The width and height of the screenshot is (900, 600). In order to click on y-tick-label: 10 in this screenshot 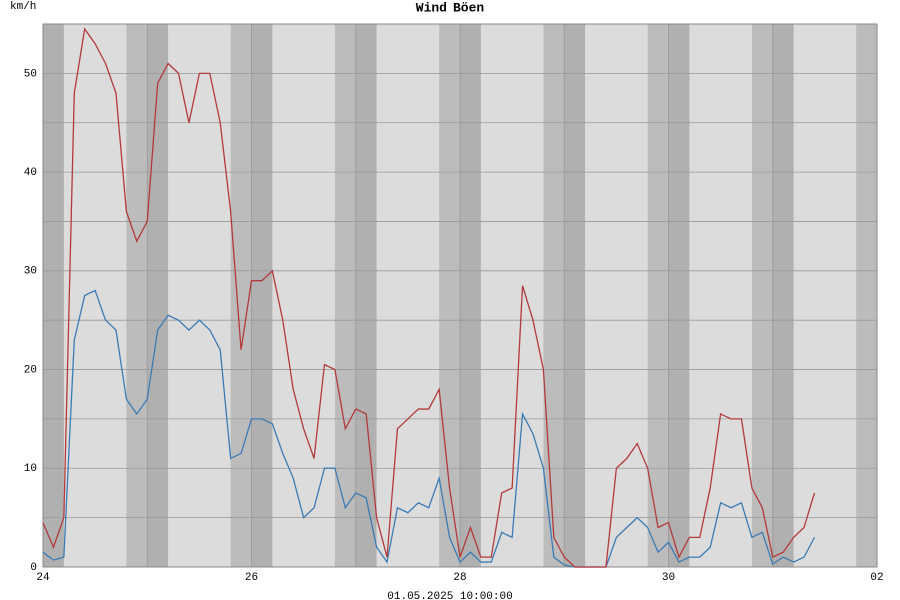, I will do `click(30, 469)`.